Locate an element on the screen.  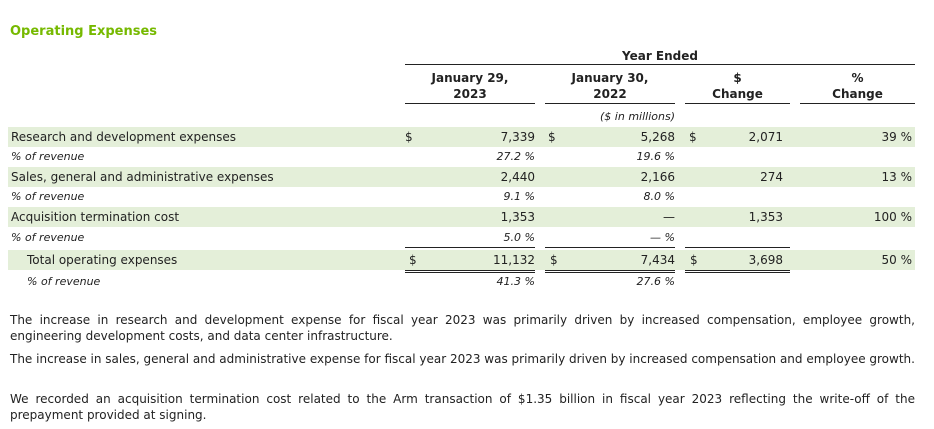
row-label: Acquisition termination cost is located at coordinates (95, 217).